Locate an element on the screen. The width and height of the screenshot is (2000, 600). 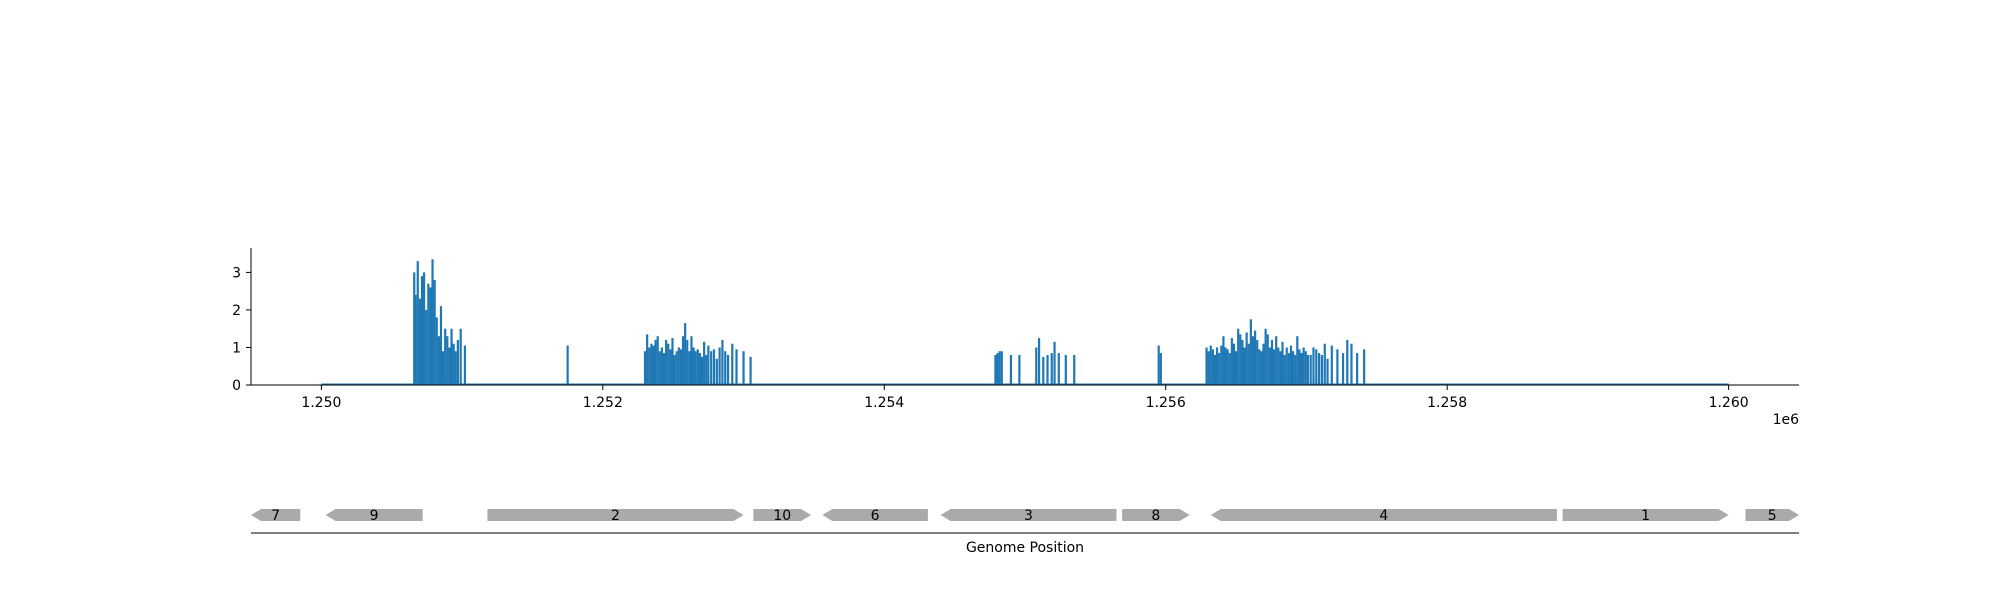
gene-label: 4 is located at coordinates (1383, 516).